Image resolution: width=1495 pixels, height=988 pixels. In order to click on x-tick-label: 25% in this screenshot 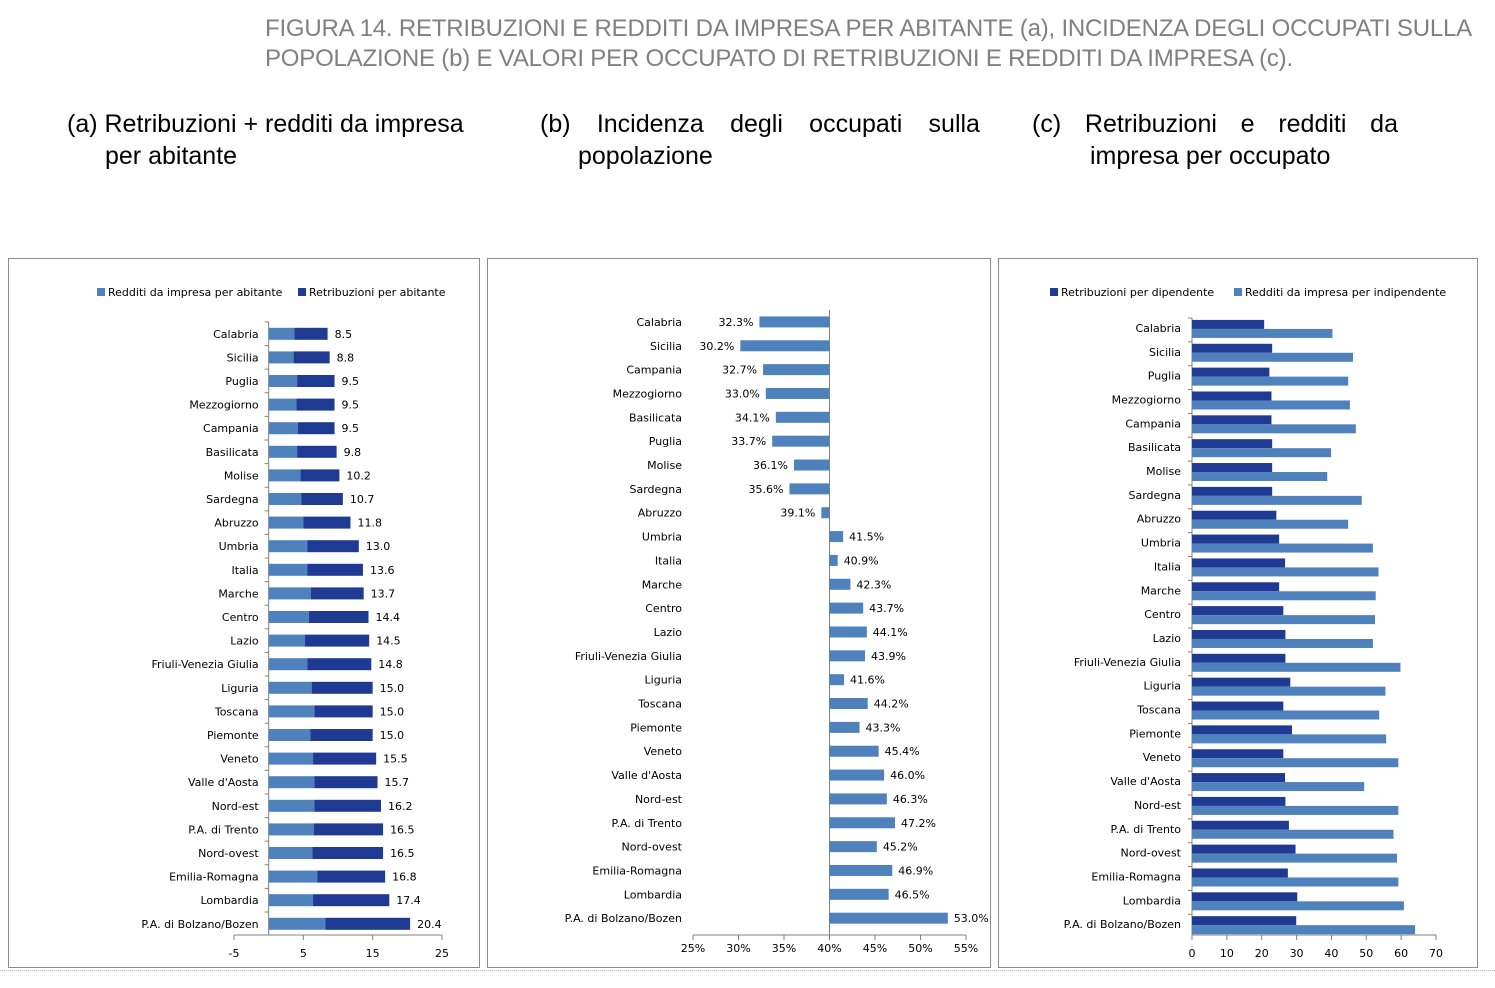, I will do `click(693, 948)`.